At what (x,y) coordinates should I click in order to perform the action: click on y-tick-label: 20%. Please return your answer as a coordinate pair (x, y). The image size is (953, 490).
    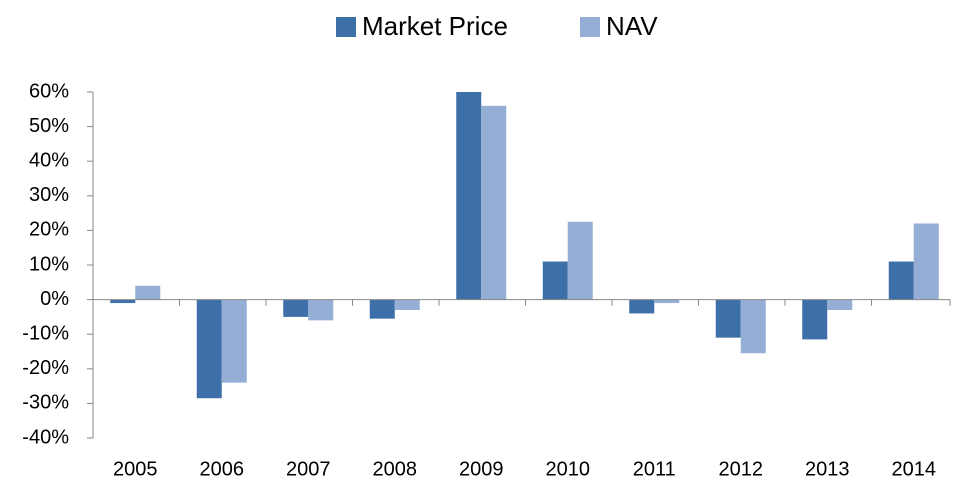
    Looking at the image, I should click on (49, 230).